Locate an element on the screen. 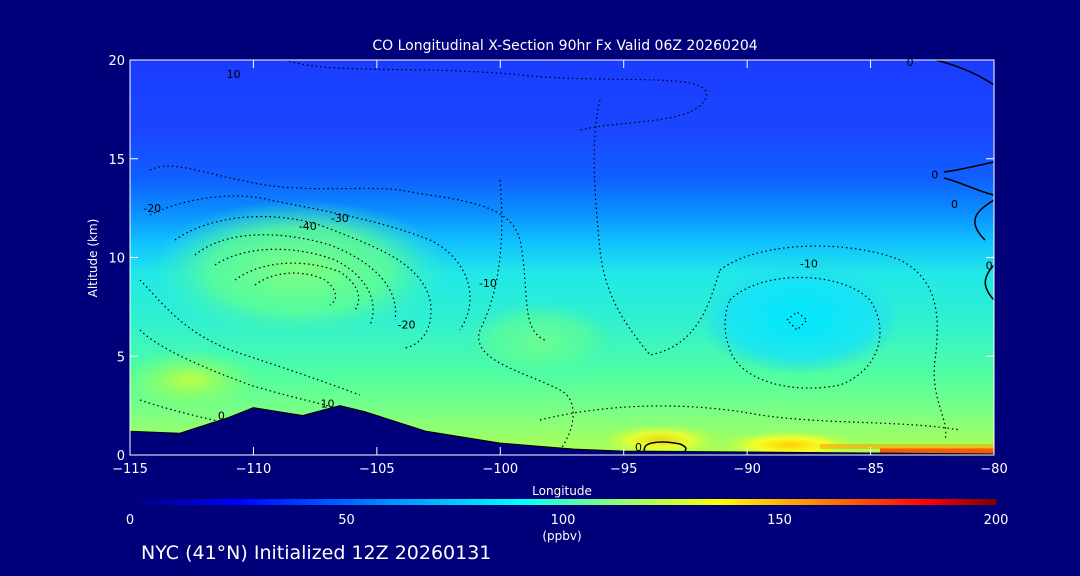  colorbar-tick-label: 0 is located at coordinates (130, 520).